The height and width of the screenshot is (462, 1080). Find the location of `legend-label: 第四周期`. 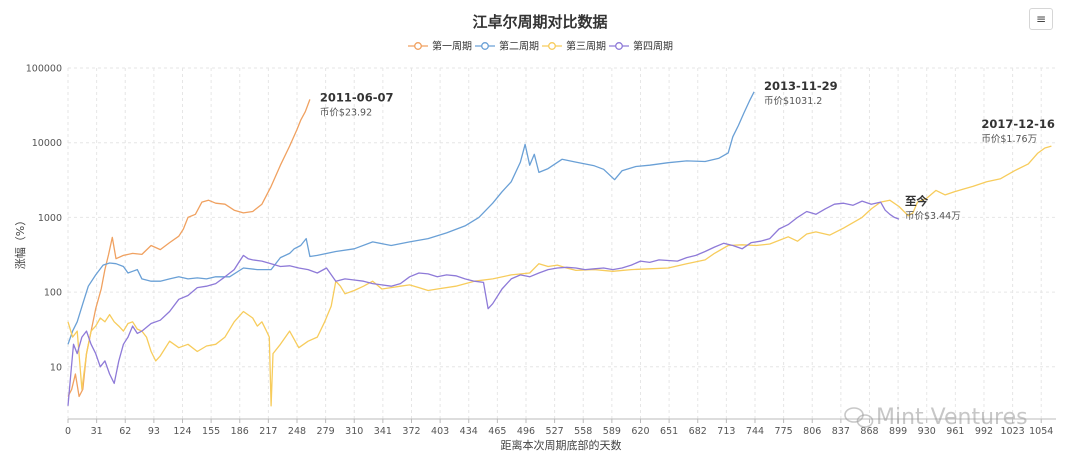

legend-label: 第四周期 is located at coordinates (653, 46).